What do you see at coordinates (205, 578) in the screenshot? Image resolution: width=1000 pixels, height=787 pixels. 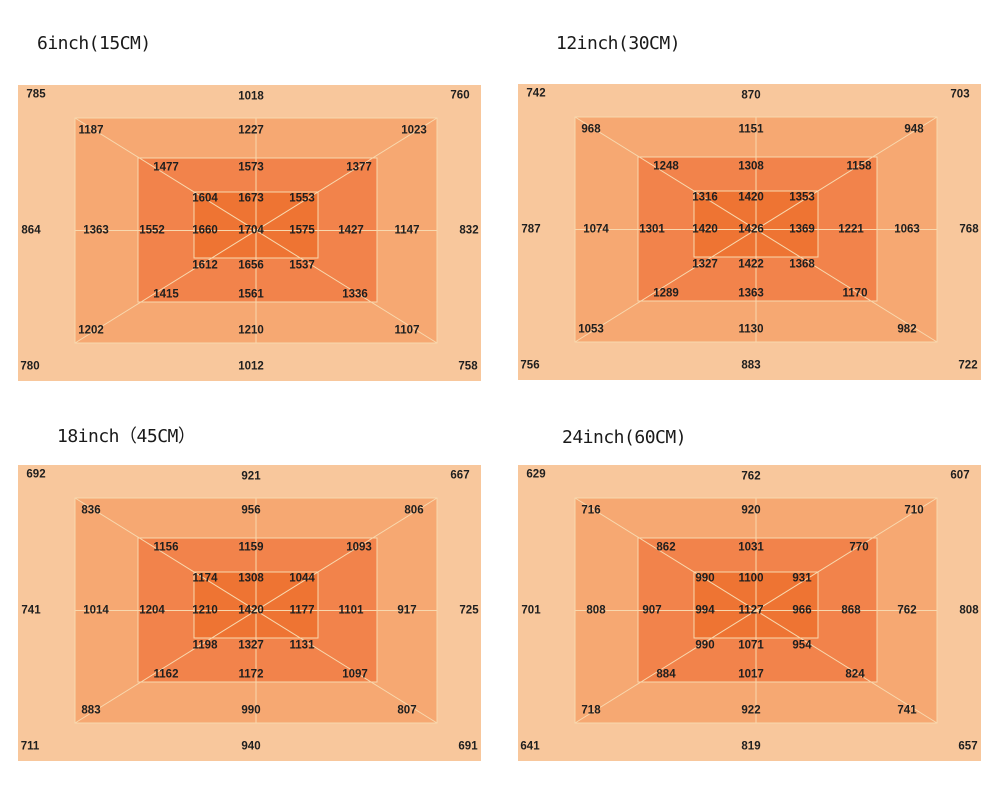 I see `value-center-grid-r0c0: 1174` at bounding box center [205, 578].